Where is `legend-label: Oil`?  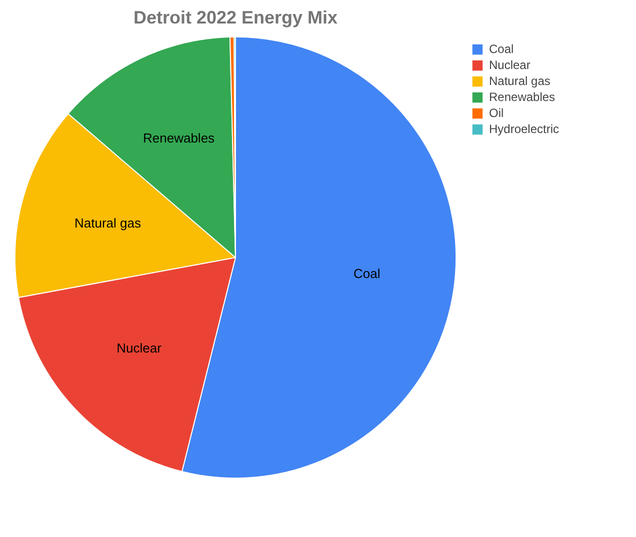 legend-label: Oil is located at coordinates (497, 113).